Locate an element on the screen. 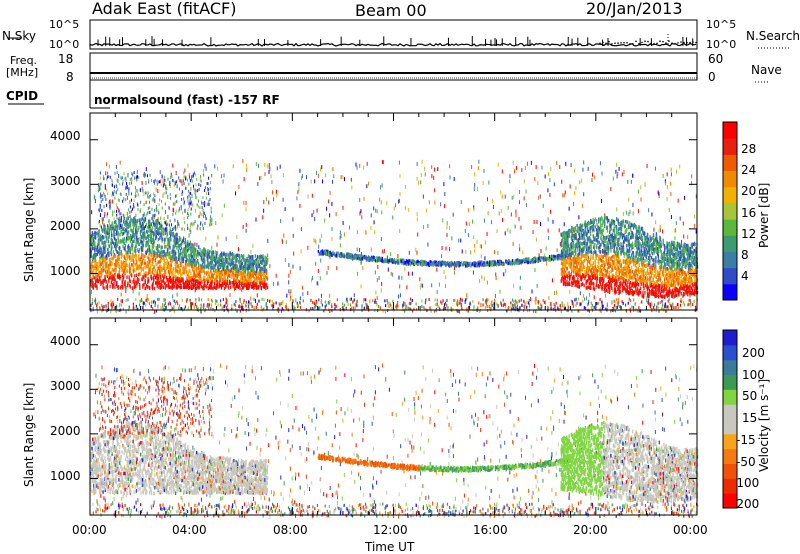  beam-title: Beam 00 is located at coordinates (391, 10).